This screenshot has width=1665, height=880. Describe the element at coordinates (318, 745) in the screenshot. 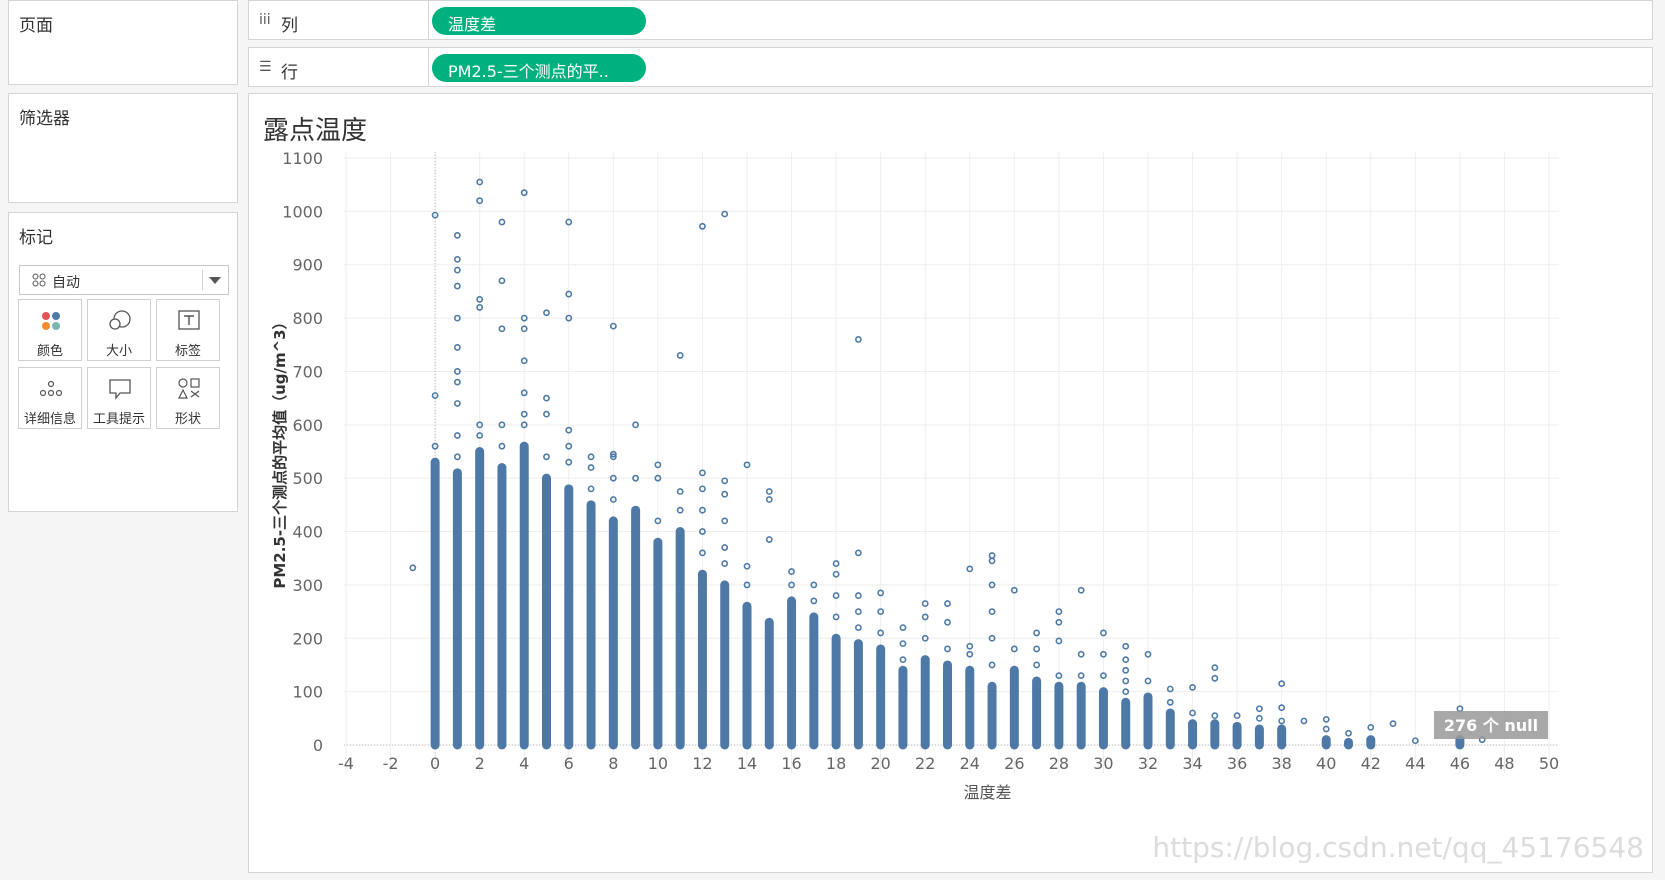

I see `y-tick-label: 0` at that location.